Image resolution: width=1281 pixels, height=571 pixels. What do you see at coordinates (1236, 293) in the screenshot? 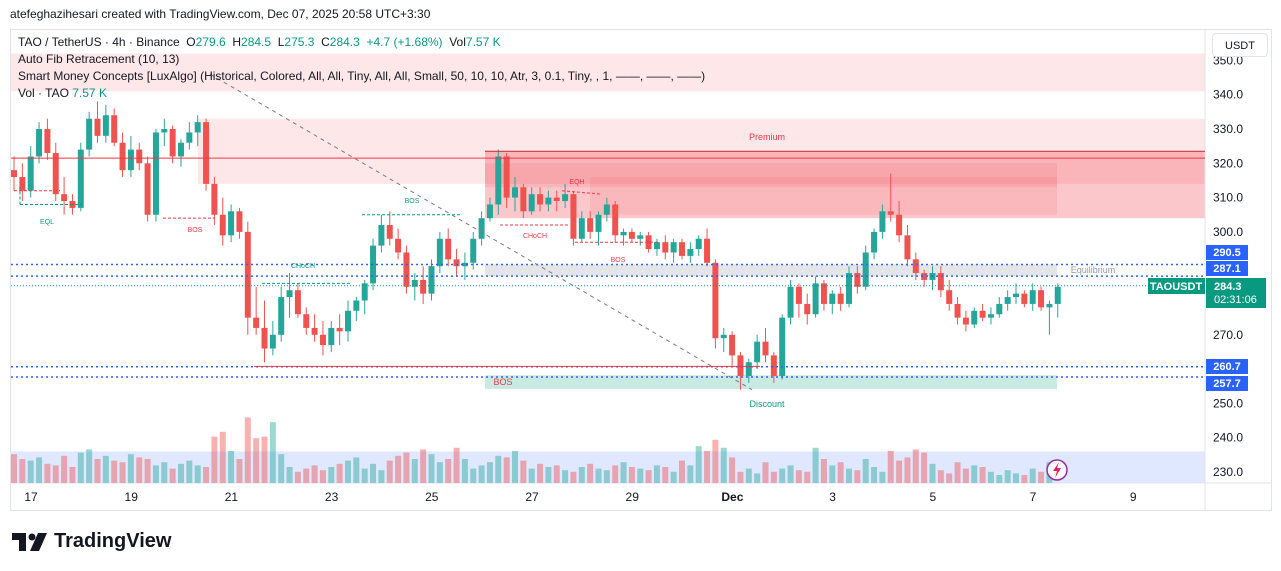
I see `last-price-label: 284.3 02:31:06` at bounding box center [1236, 293].